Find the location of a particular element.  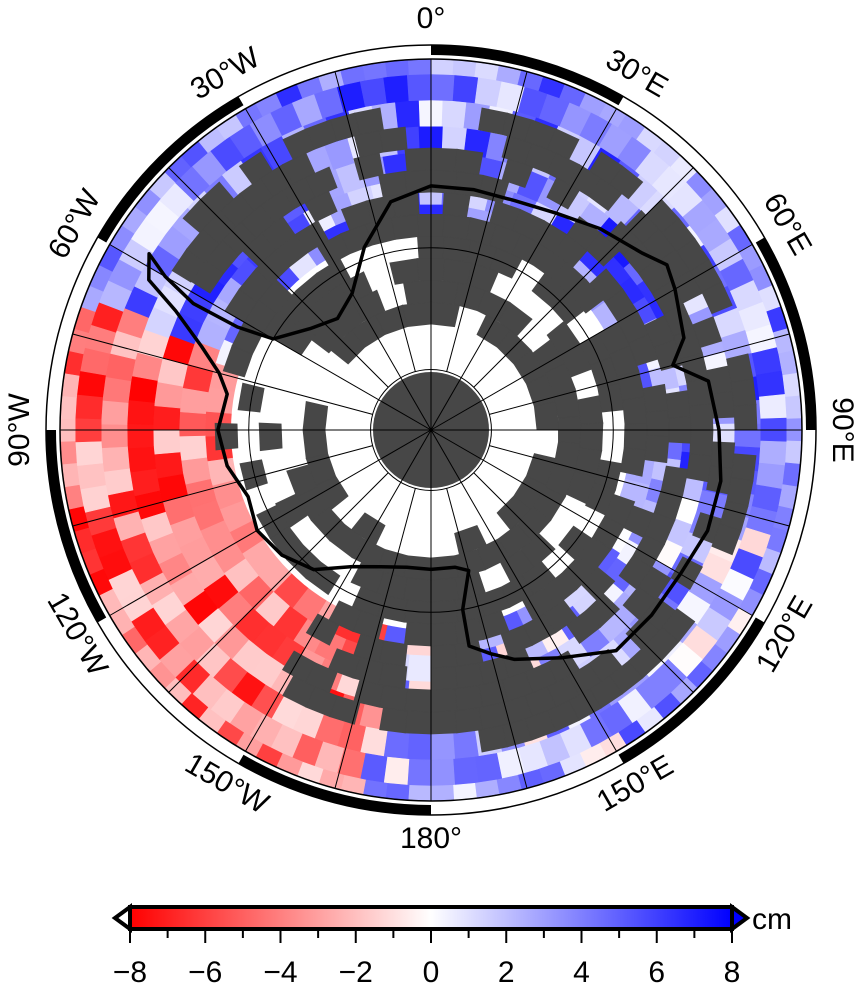

colorbar-tick-label: 2 is located at coordinates (506, 971).